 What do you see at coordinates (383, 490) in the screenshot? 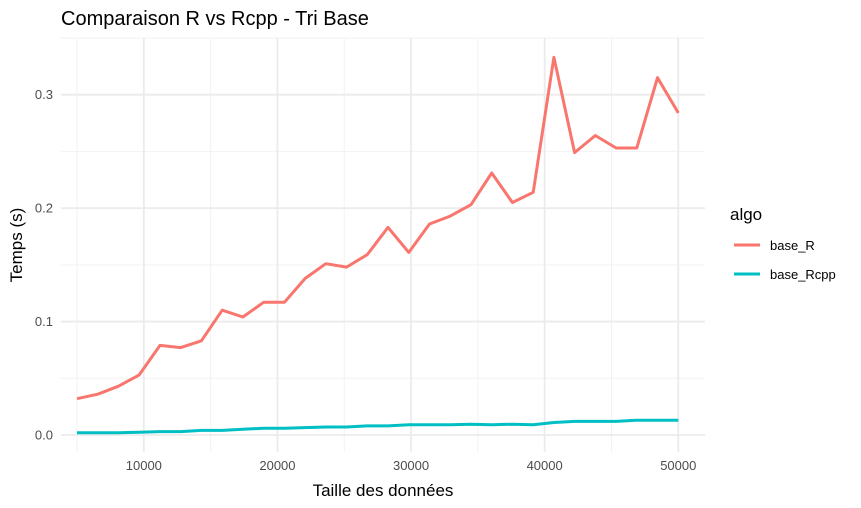
I see `x-axis-title: Taille des données` at bounding box center [383, 490].